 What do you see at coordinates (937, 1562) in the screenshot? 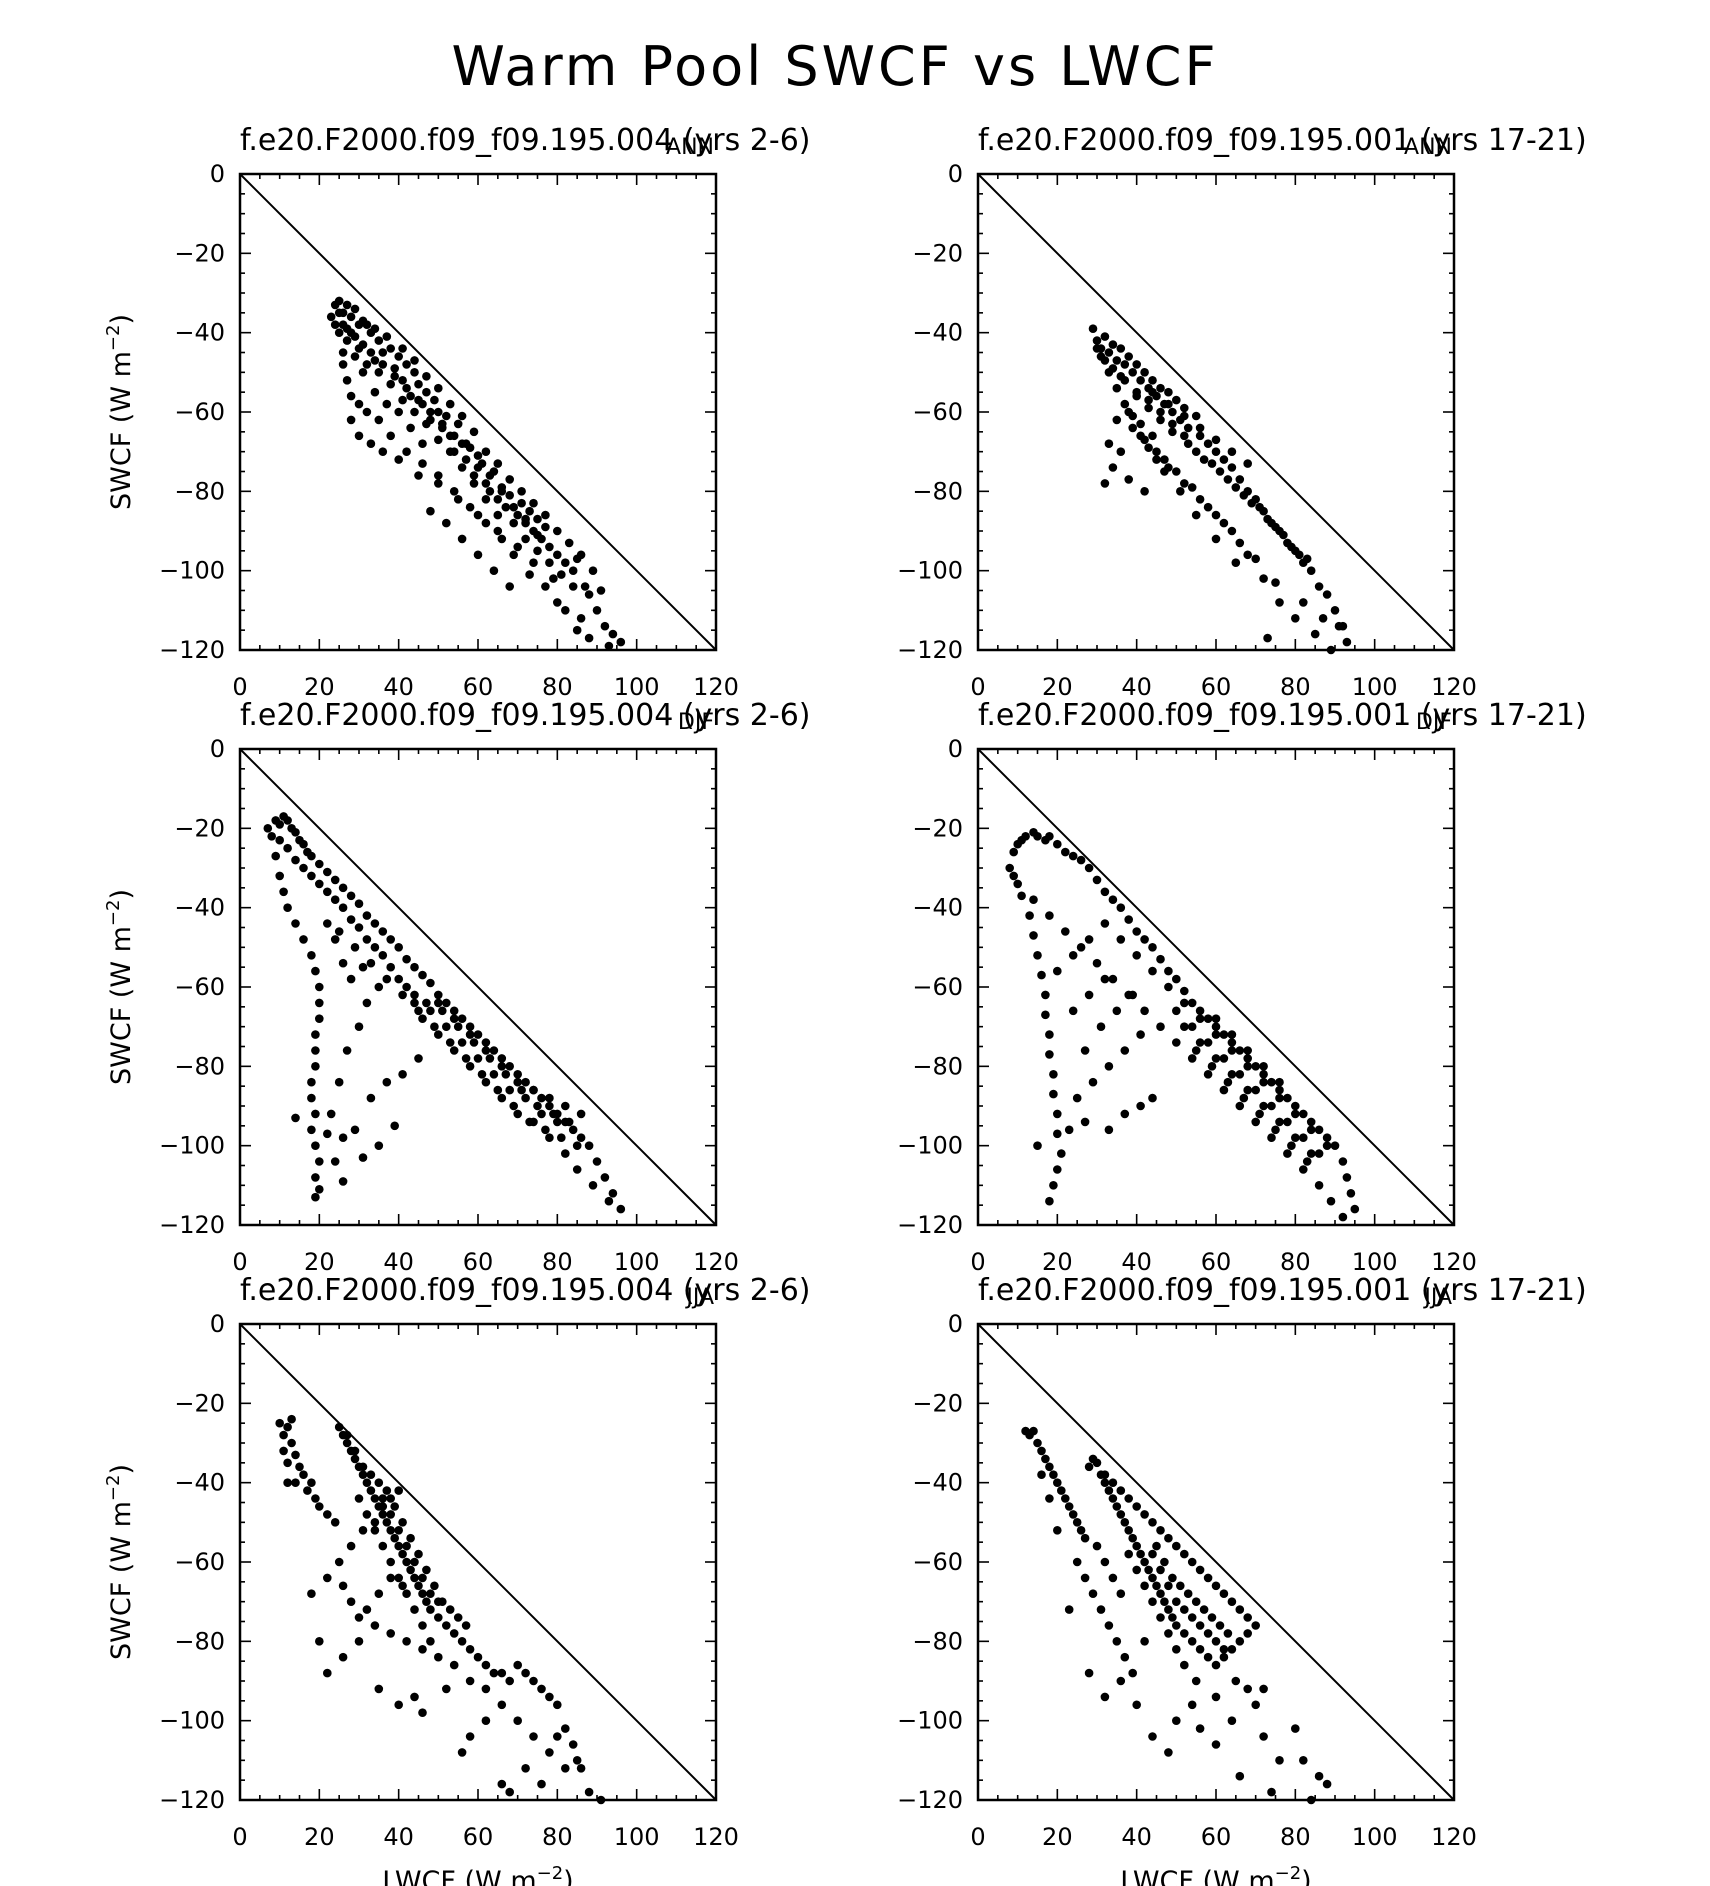
I see `y-tick-label: −60` at bounding box center [937, 1562].